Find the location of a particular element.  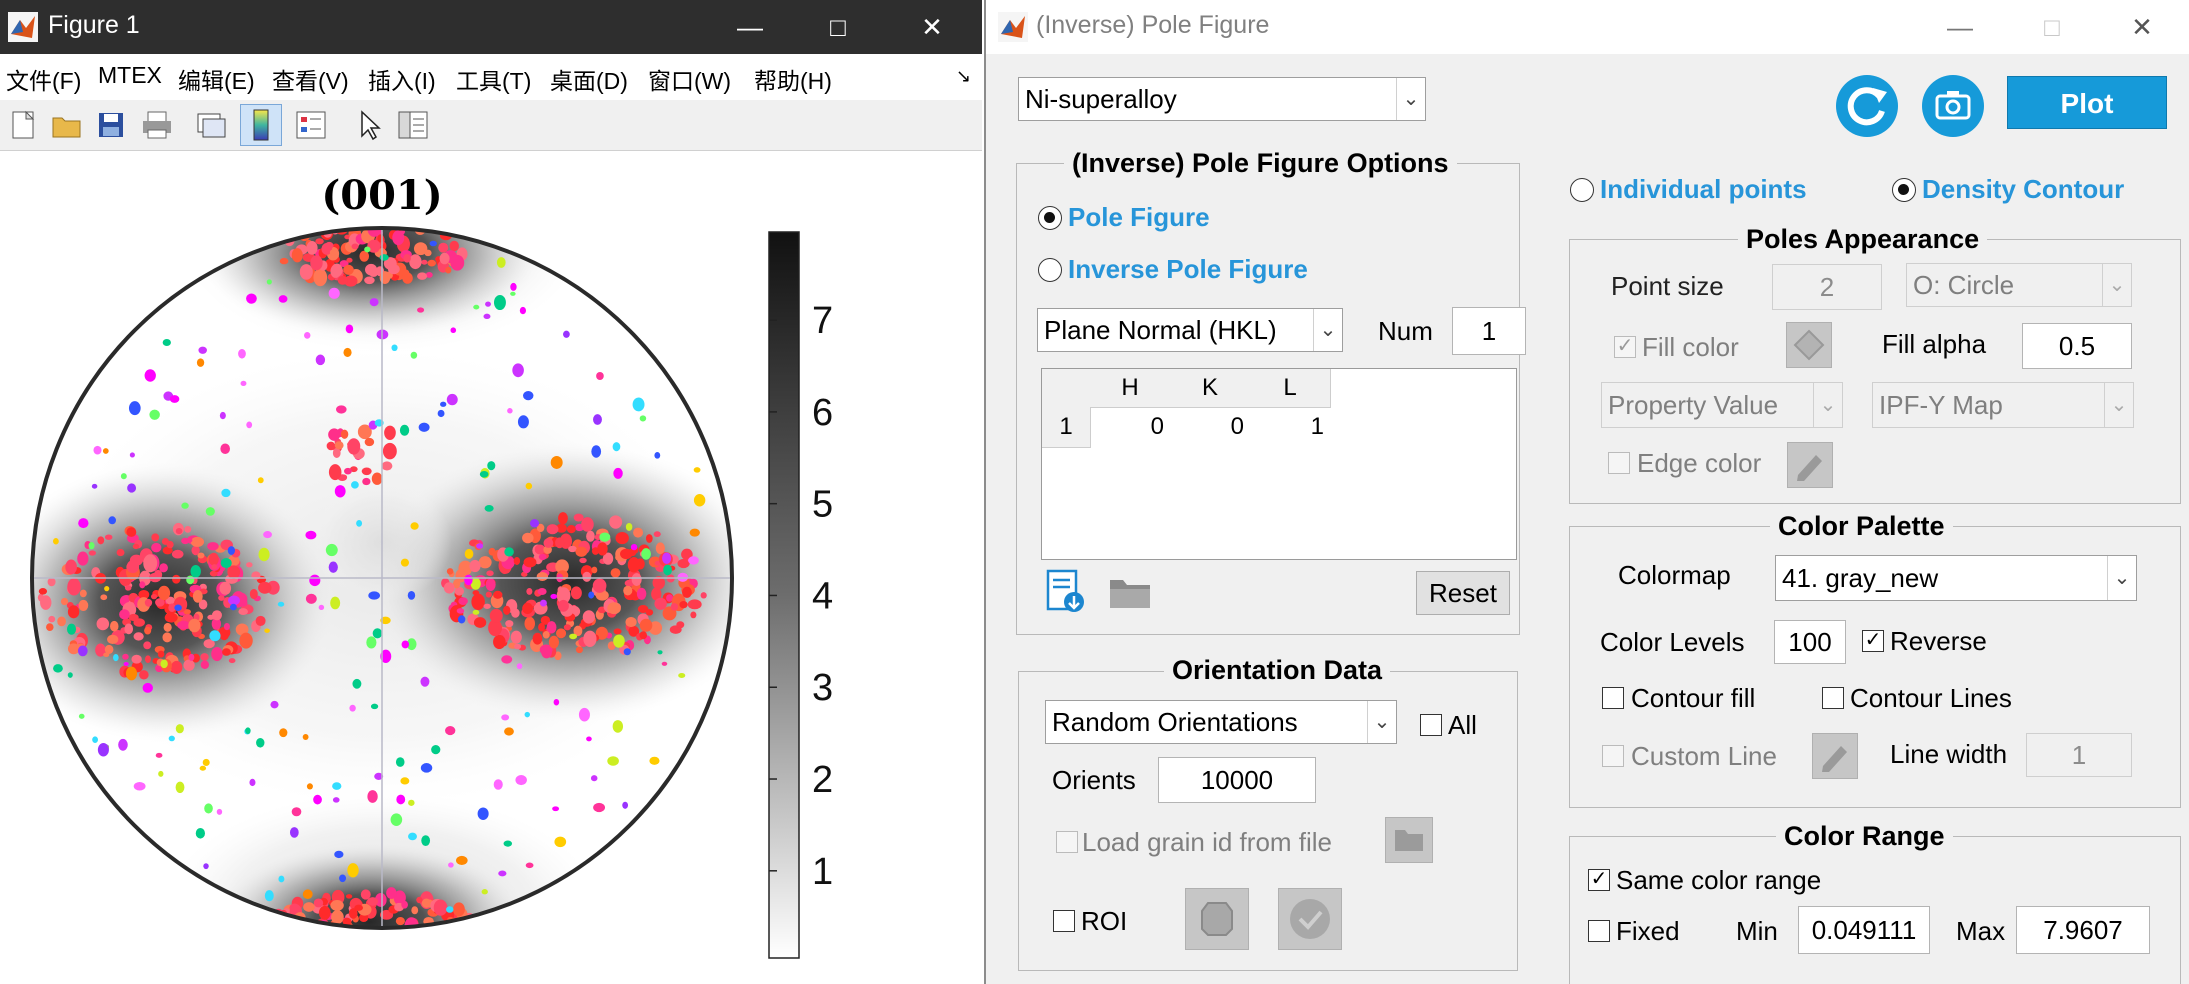

fixed-checkbox is located at coordinates (1599, 931).